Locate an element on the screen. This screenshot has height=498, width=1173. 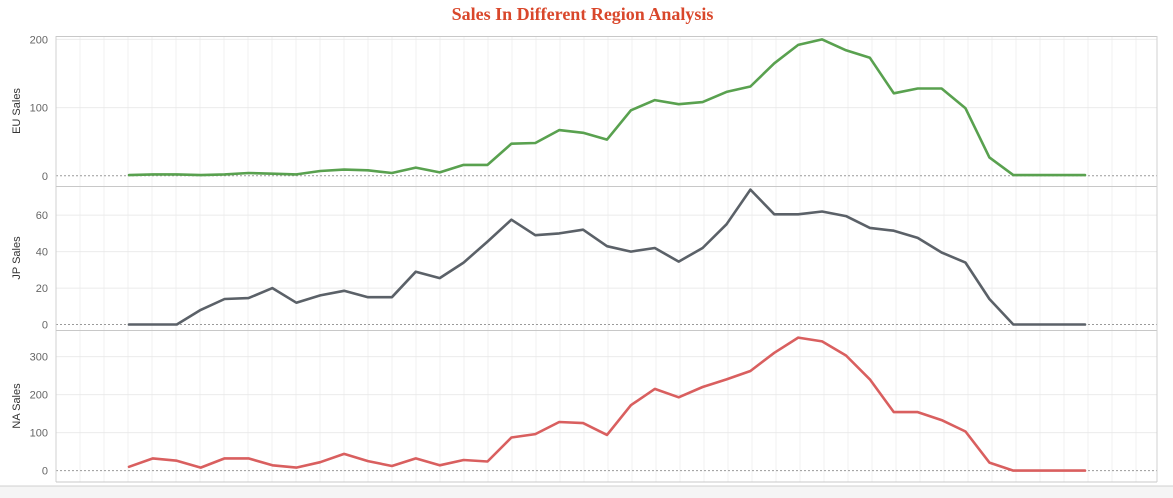
bottom-axis-strip is located at coordinates (586, 492).